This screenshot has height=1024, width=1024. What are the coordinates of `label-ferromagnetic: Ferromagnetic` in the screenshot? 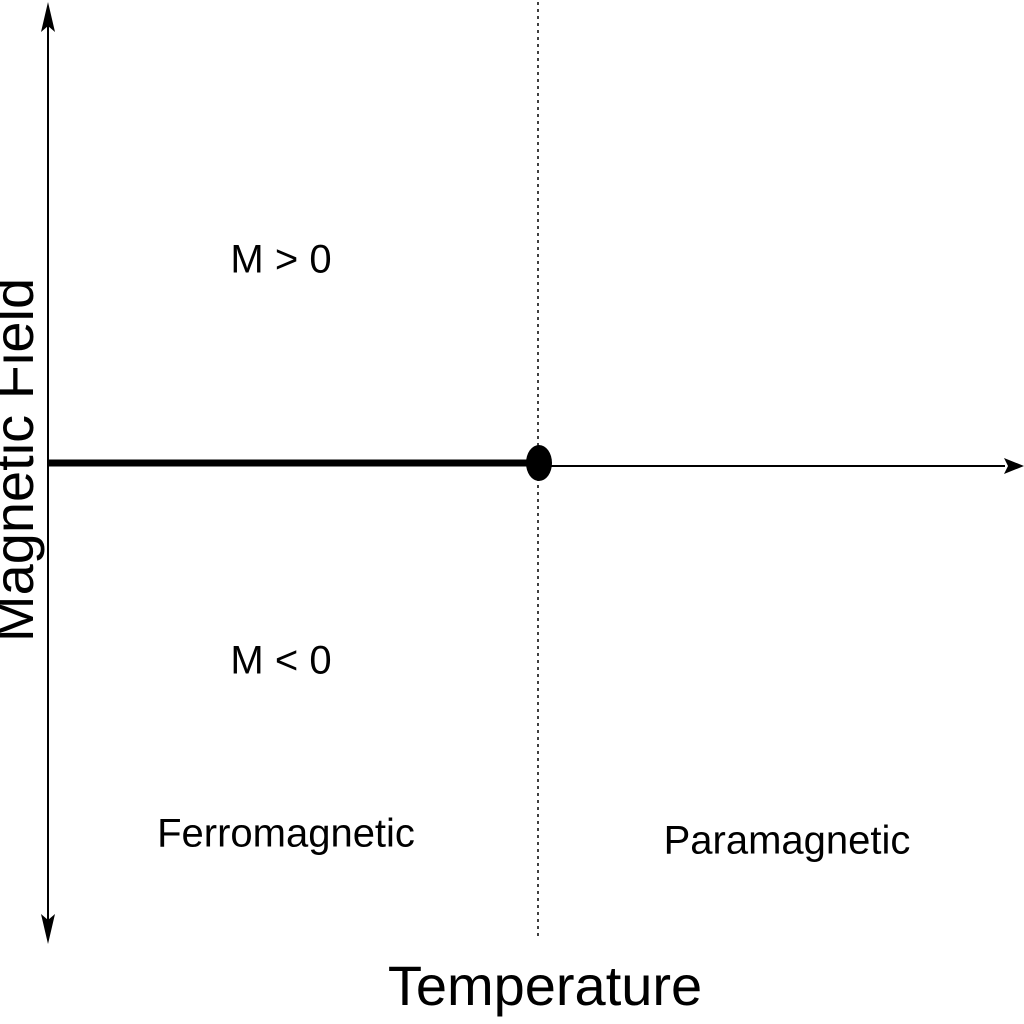 It's located at (286, 834).